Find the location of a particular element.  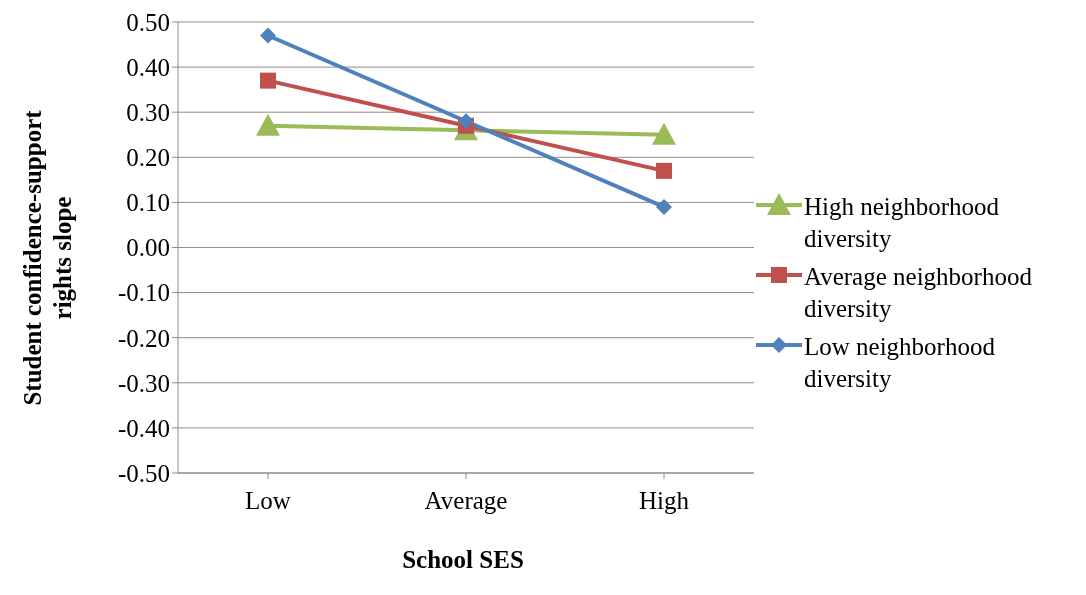

y-tick-label: -0.10 is located at coordinates (143, 293).